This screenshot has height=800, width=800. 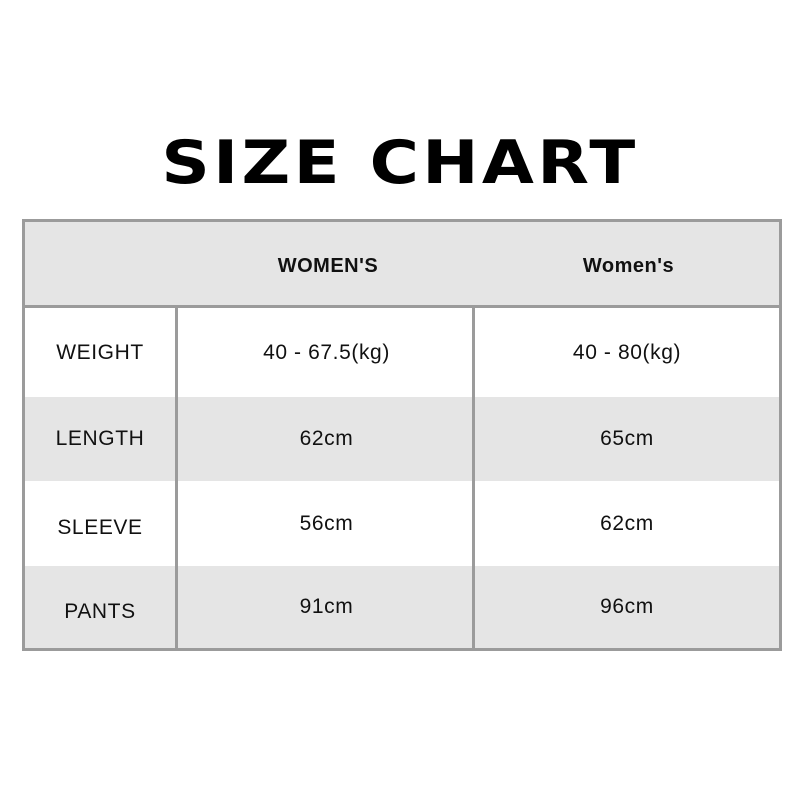 I want to click on header-cell-empty, so click(x=101, y=263).